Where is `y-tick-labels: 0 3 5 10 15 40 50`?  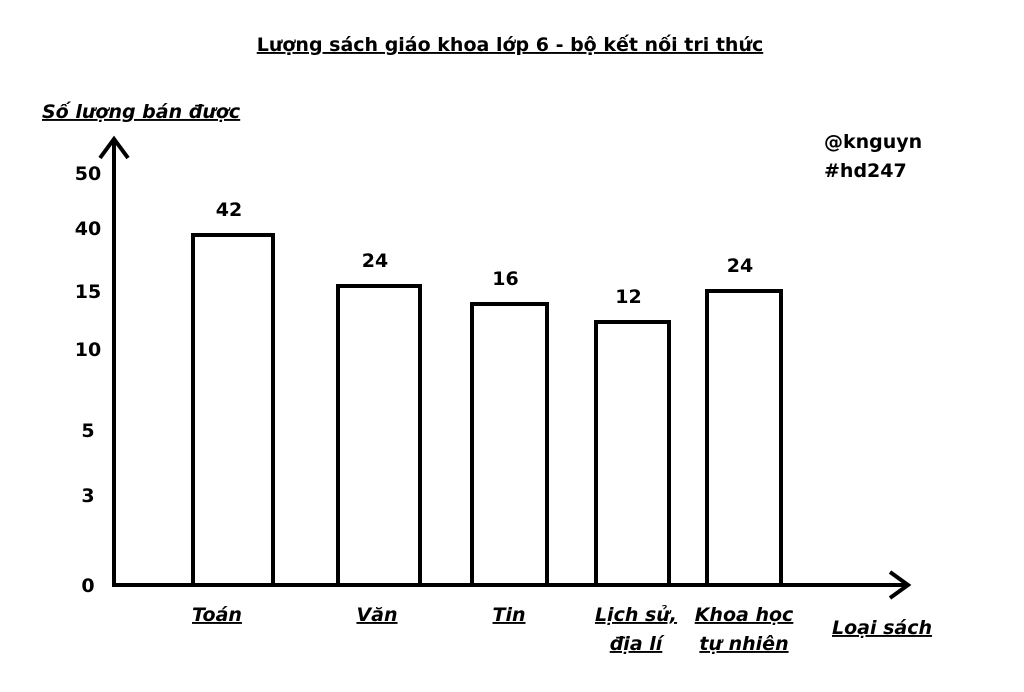 y-tick-labels: 0 3 5 10 15 40 50 is located at coordinates (88, 380).